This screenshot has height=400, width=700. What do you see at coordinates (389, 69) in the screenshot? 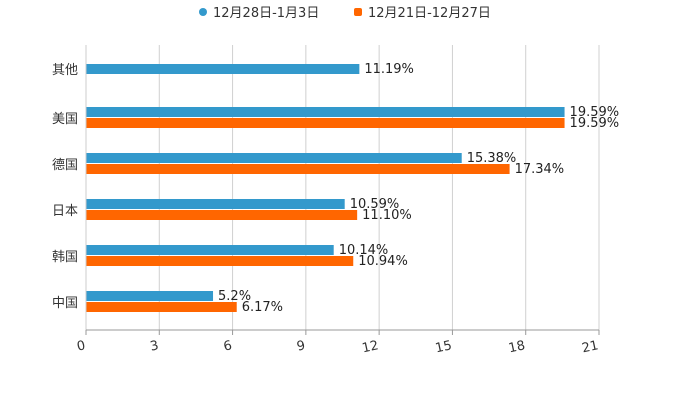
I see `value-label-其他-series-1: 11.19%` at bounding box center [389, 69].